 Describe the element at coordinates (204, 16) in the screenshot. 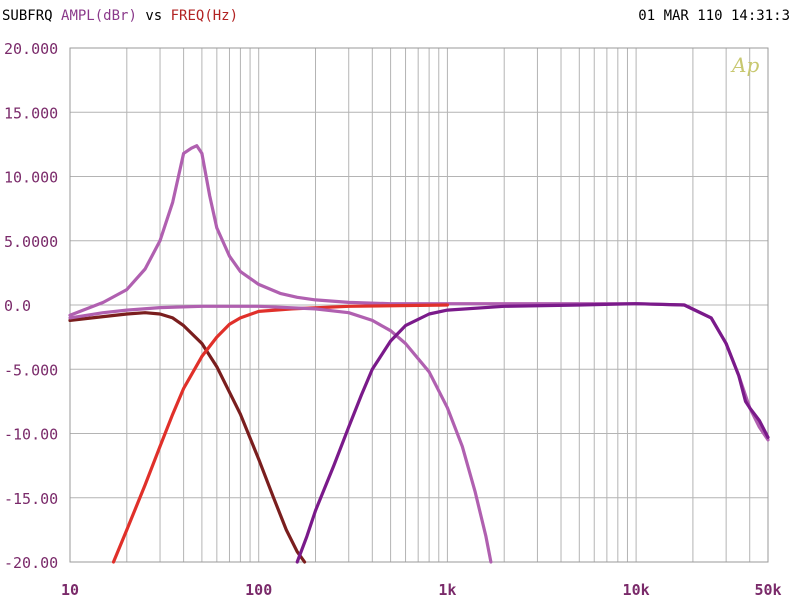

I see `x-axis-label: FREQ(Hz)` at that location.